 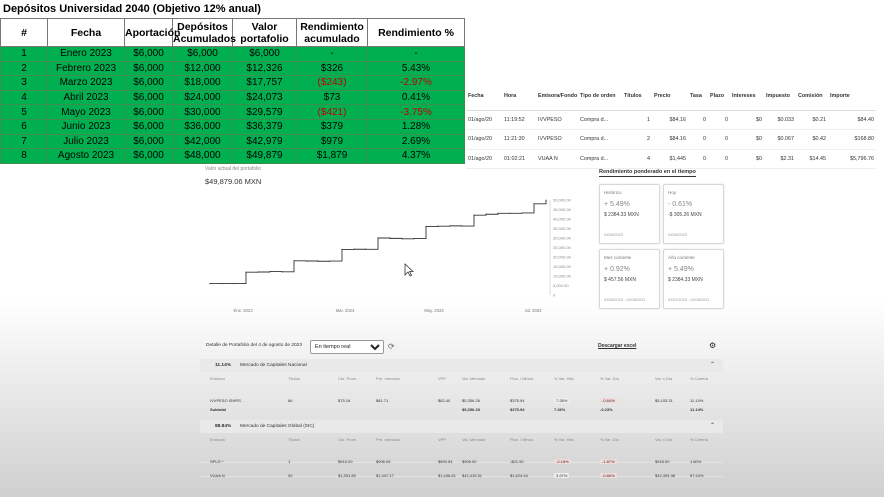 I want to click on deposits-cell: $979, so click(x=332, y=141).